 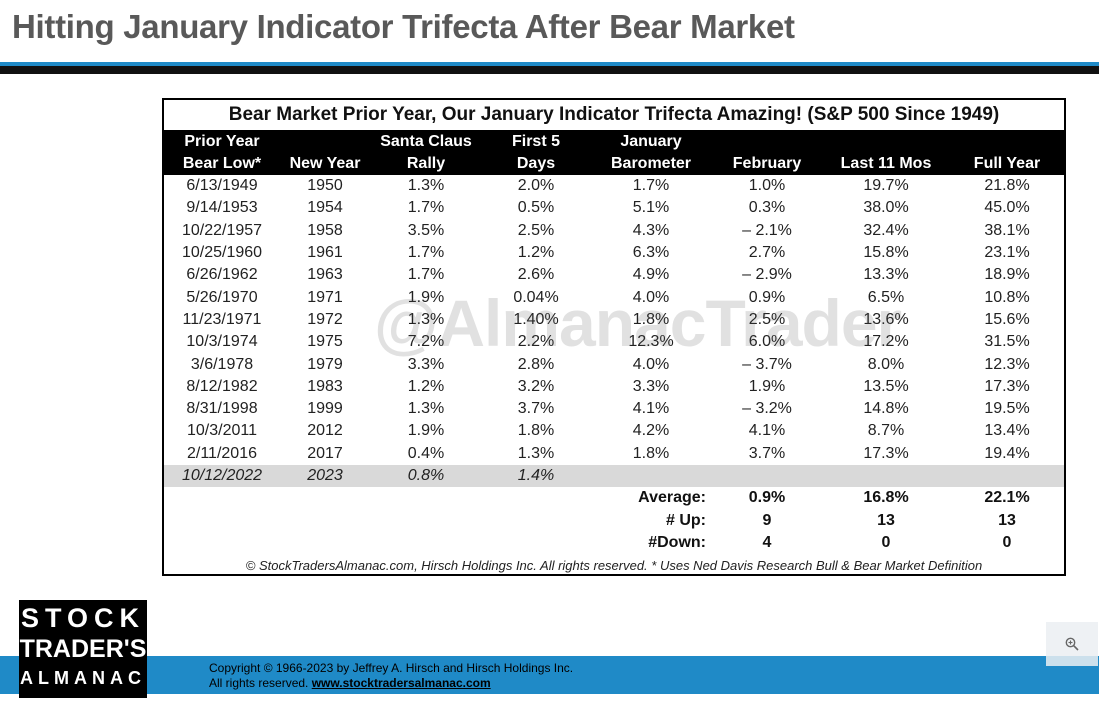 What do you see at coordinates (886, 186) in the screenshot?
I see `table-cell: 19.7%` at bounding box center [886, 186].